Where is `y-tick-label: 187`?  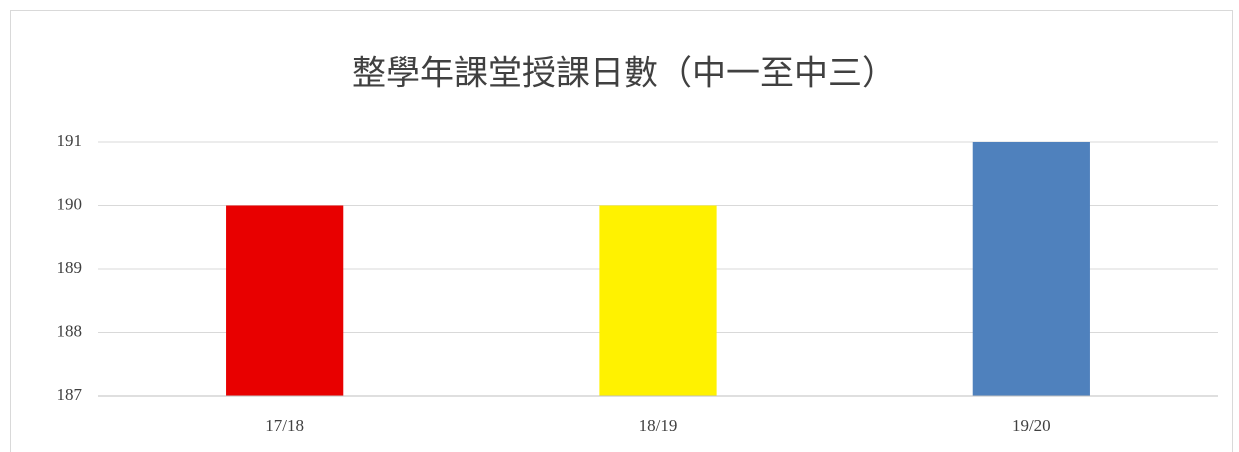 y-tick-label: 187 is located at coordinates (70, 394).